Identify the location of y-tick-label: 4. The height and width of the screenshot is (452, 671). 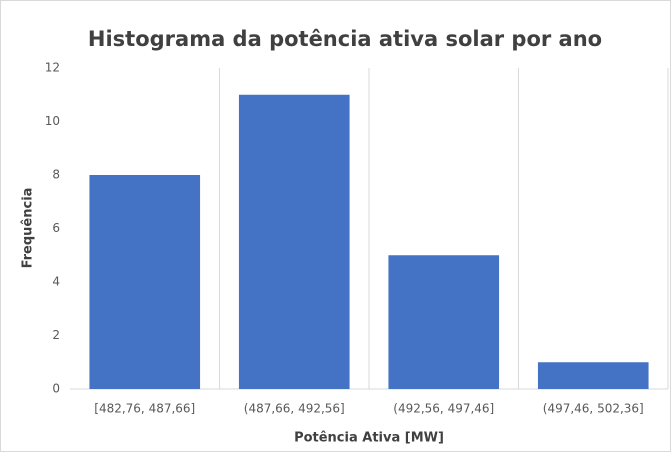
(56, 282).